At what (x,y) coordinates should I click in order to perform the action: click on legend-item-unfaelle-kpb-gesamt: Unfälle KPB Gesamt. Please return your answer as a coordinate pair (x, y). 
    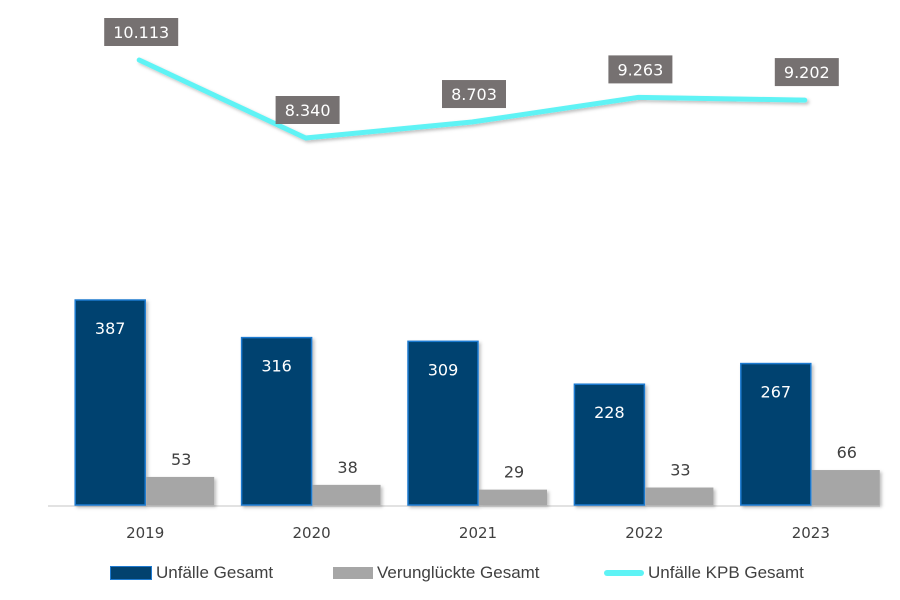
    Looking at the image, I should click on (704, 573).